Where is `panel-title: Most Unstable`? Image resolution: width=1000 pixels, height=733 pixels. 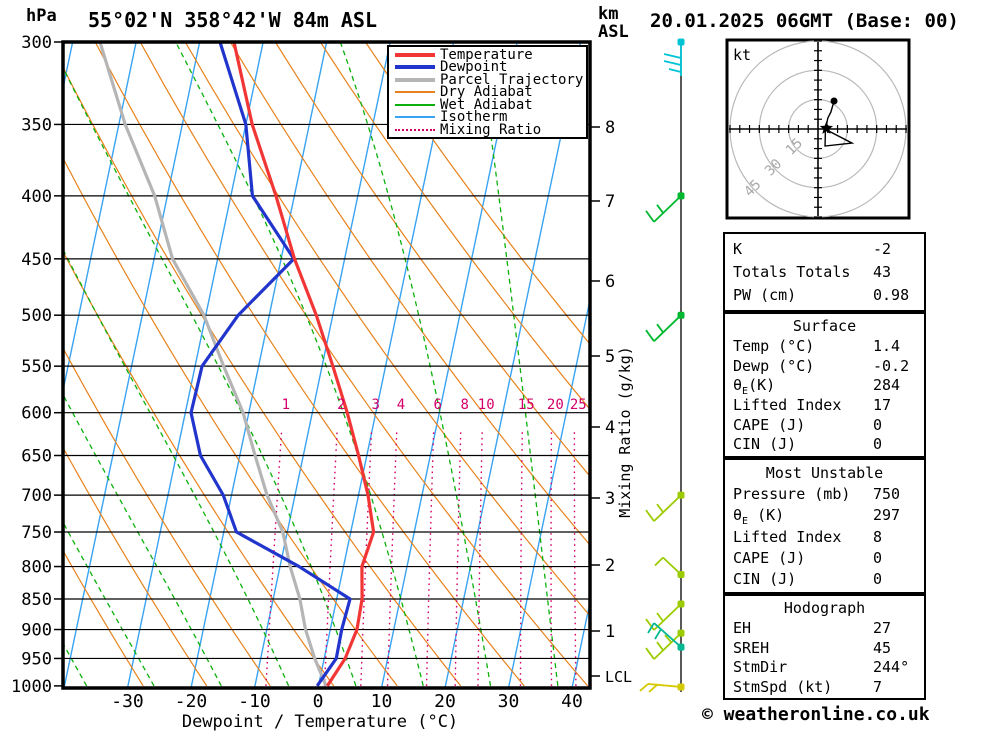
panel-title: Most Unstable is located at coordinates (824, 473).